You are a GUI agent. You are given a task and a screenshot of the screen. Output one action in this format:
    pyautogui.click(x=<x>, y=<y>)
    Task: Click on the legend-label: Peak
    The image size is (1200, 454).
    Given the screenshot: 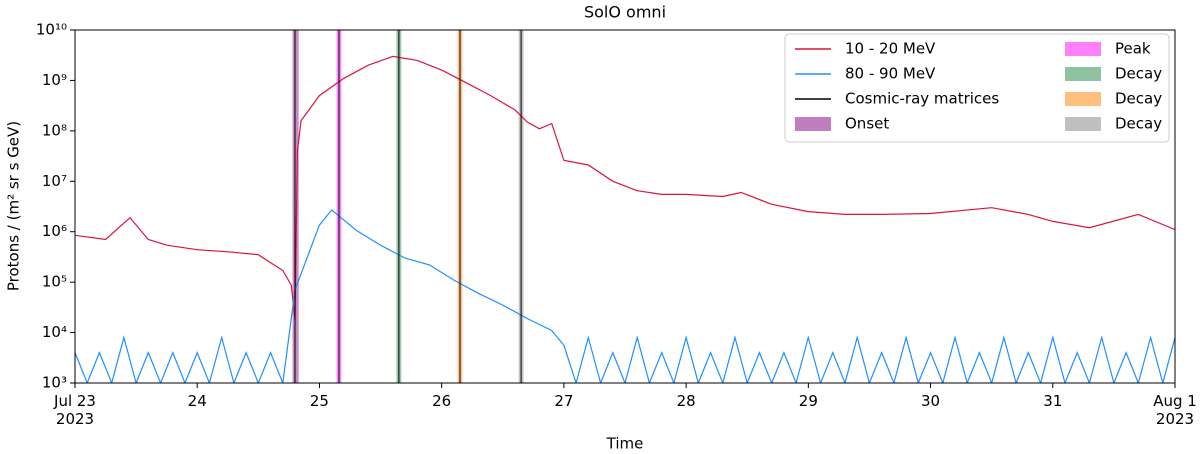 What is the action you would take?
    pyautogui.click(x=1133, y=49)
    